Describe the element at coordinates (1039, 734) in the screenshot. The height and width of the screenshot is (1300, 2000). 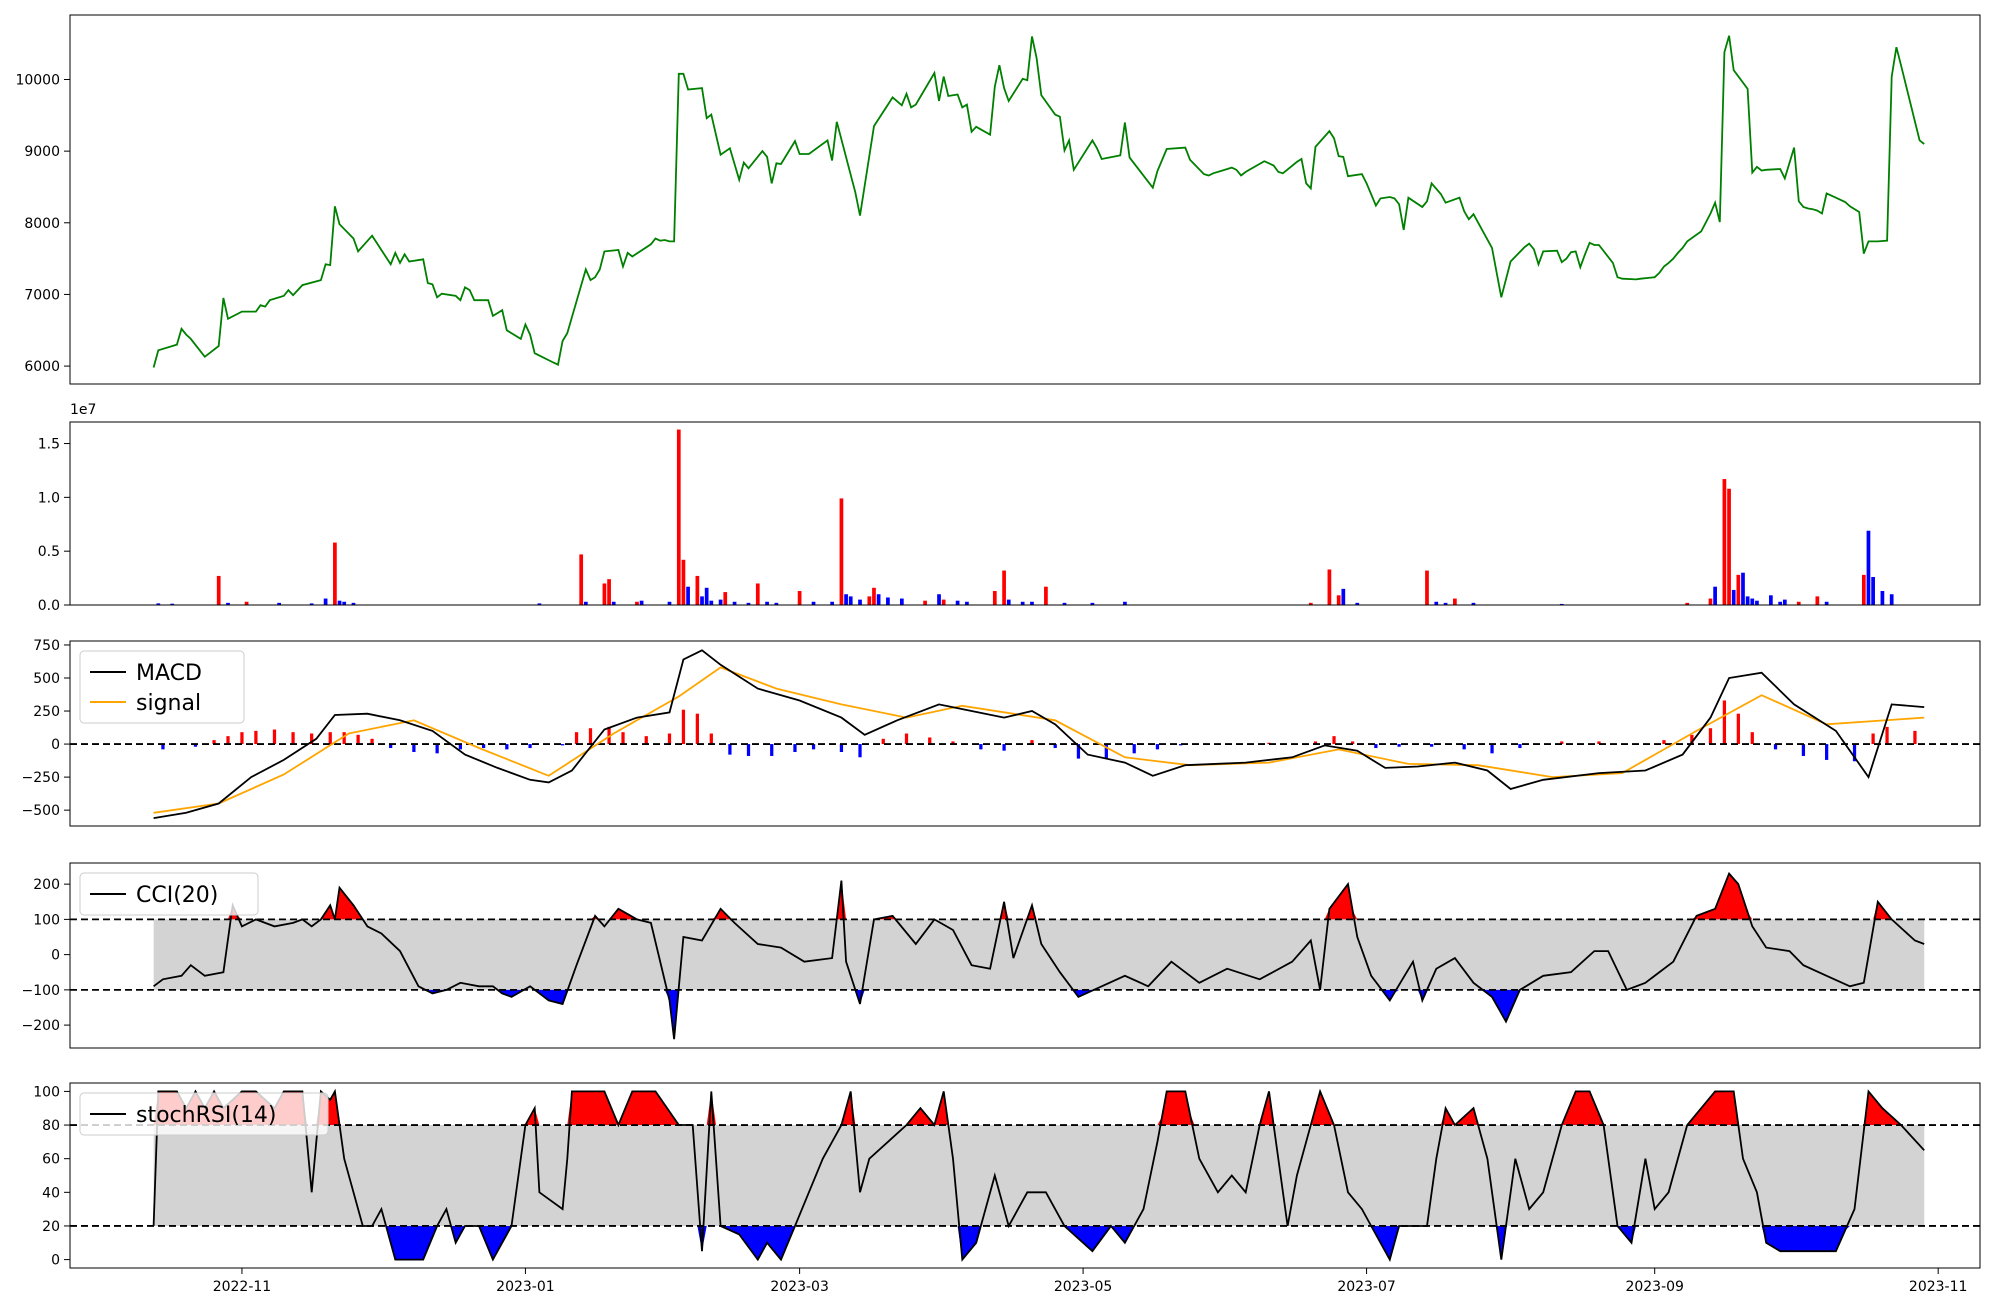
I see `macd-line` at that location.